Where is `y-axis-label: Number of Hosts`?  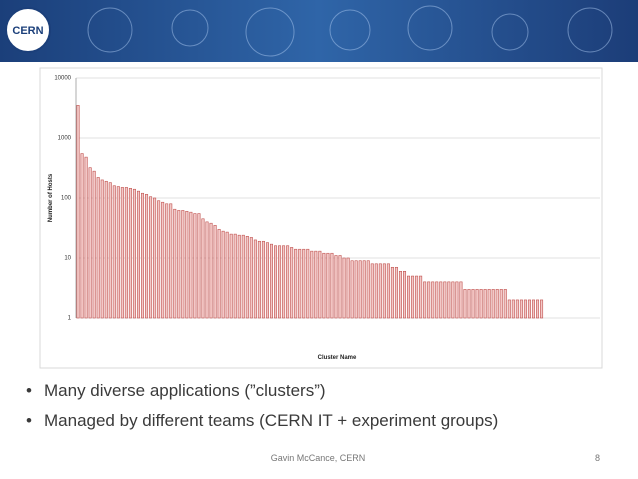
y-axis-label: Number of Hosts is located at coordinates (51, 197).